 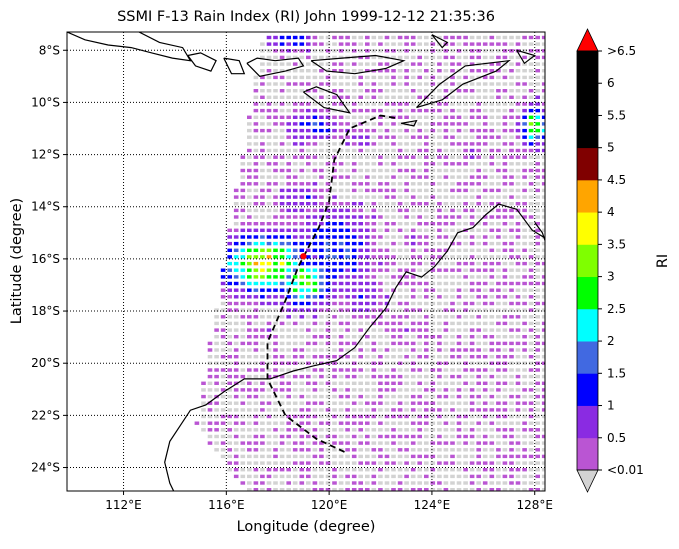 What do you see at coordinates (440, 41) in the screenshot?
I see `coastline` at bounding box center [440, 41].